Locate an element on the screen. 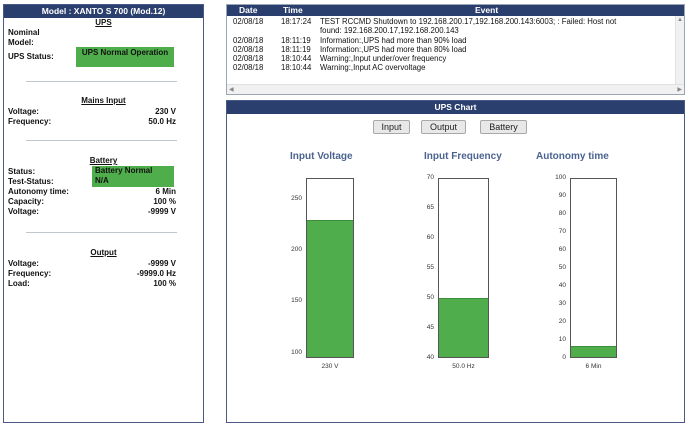 The image size is (689, 428). scroll-left-icon: ◀ is located at coordinates (231, 90).